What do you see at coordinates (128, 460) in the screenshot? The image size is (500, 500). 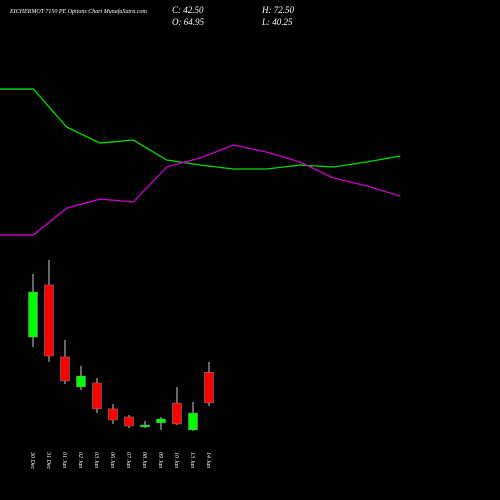 I see `x-tick-label: 07 Jan` at bounding box center [128, 460].